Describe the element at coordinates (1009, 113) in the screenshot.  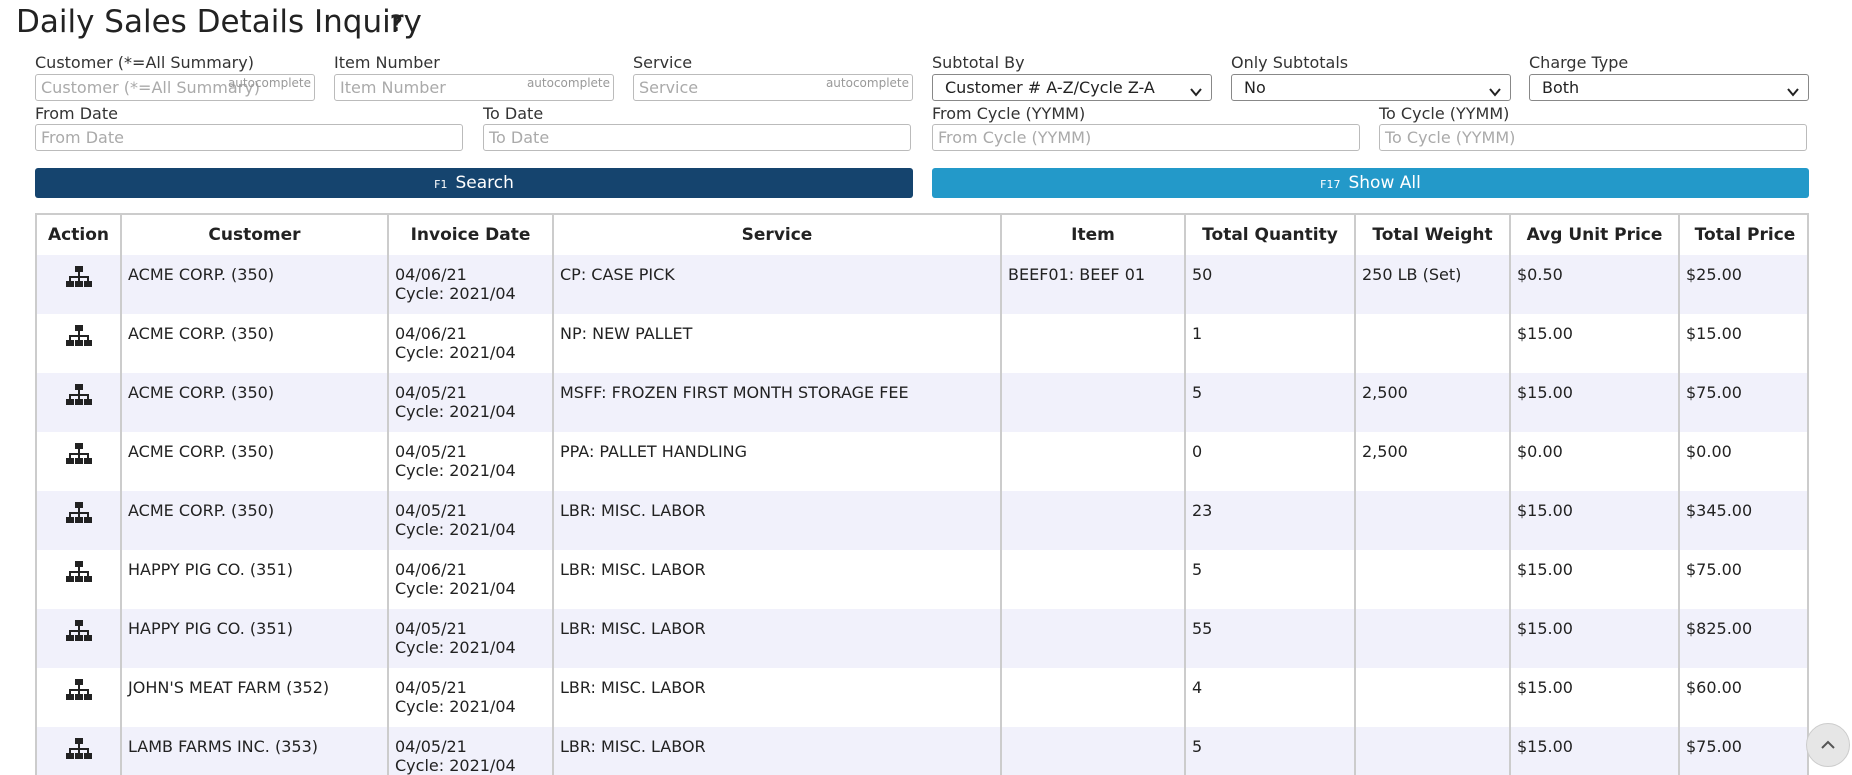
I see `field-label: From Cycle (YYMM)` at that location.